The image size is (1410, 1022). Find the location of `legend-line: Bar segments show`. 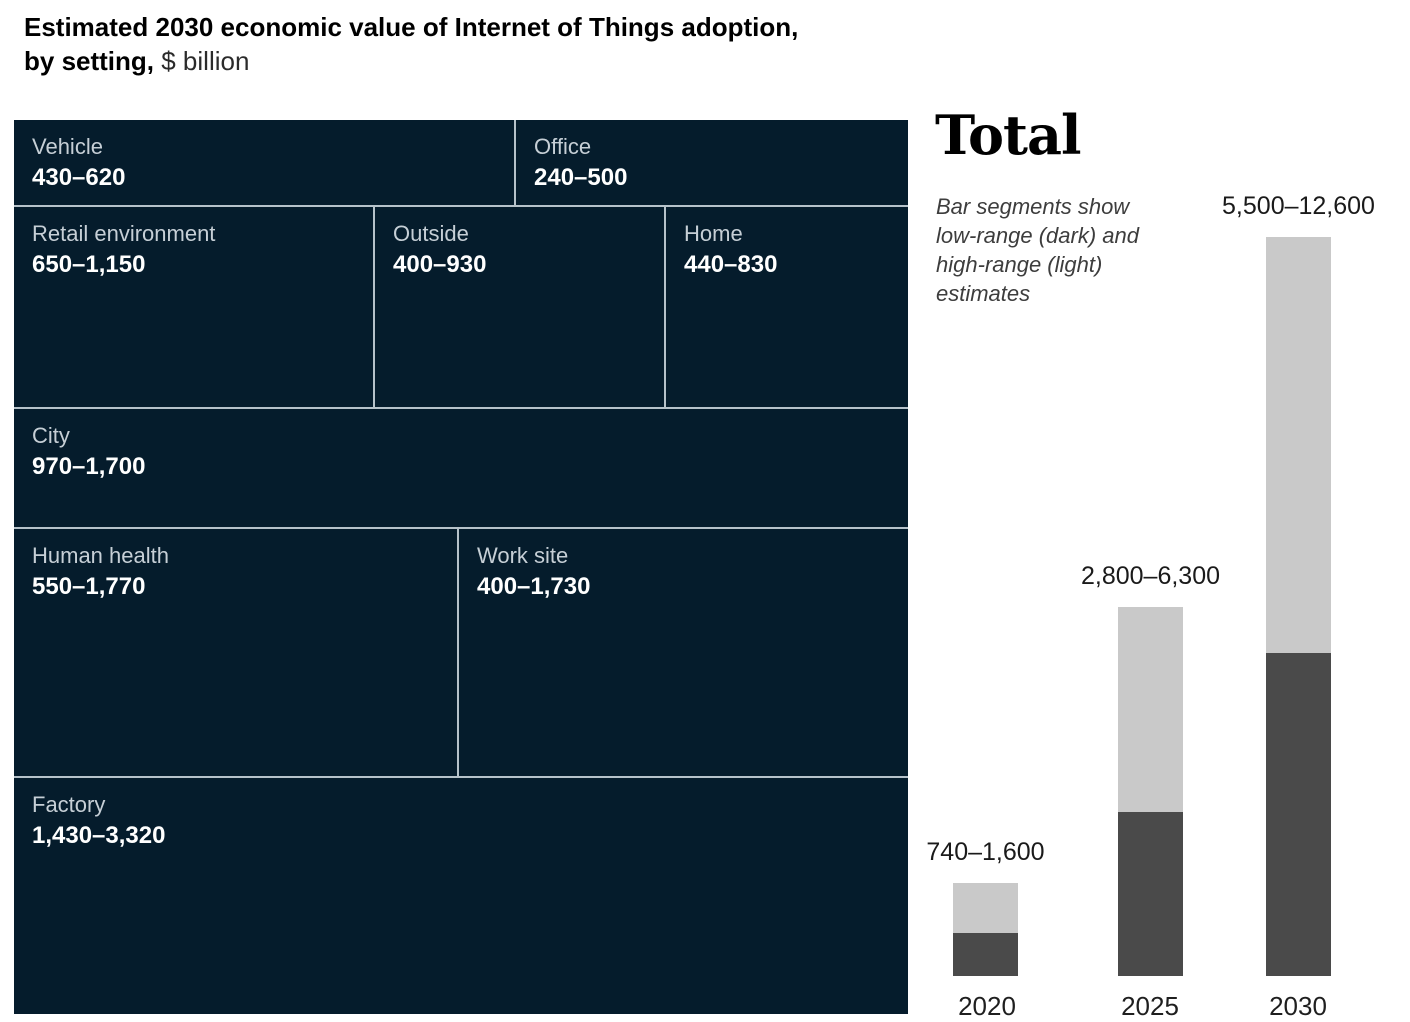

legend-line: Bar segments show is located at coordinates (1033, 206).